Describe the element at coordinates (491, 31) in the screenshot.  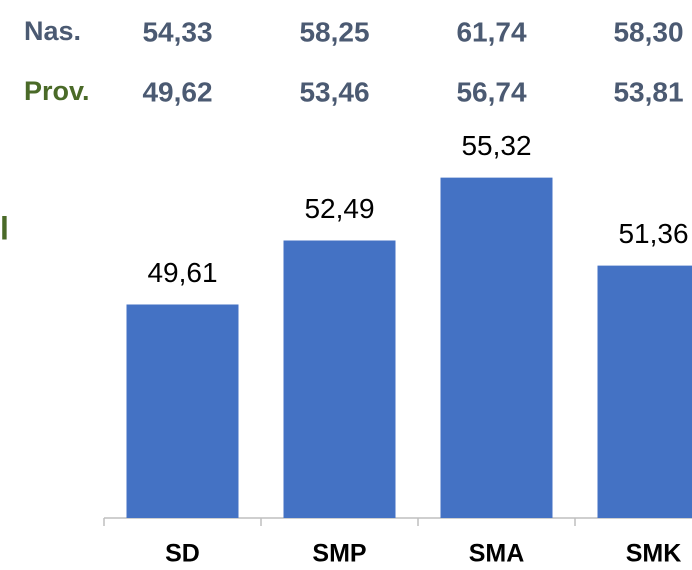
I see `header-value: 61,74` at that location.